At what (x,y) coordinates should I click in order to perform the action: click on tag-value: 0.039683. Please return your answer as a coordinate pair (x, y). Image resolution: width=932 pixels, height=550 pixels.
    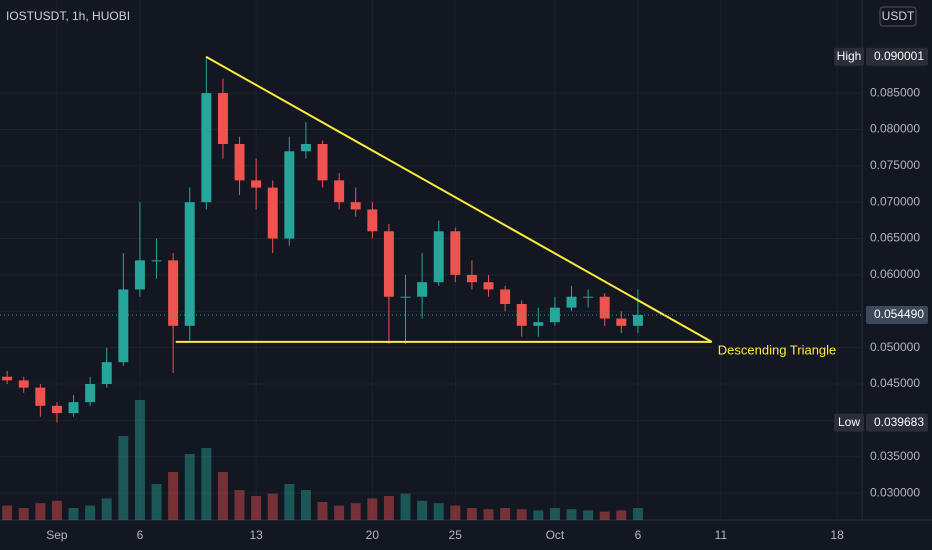
    Looking at the image, I should click on (899, 422).